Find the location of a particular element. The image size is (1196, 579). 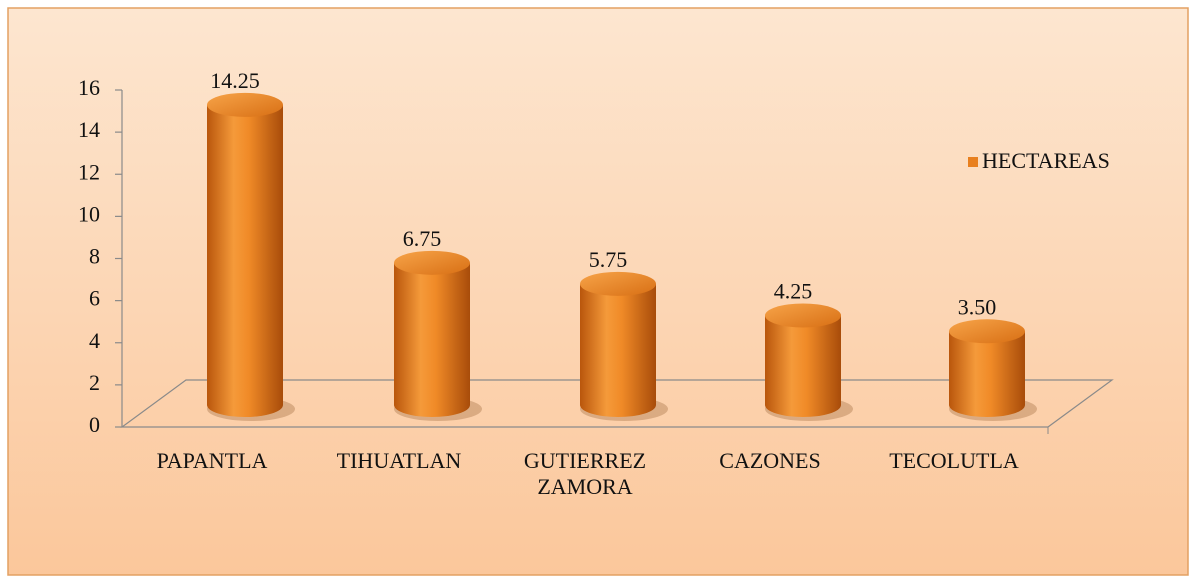

y-tick-label: 0 is located at coordinates (94, 424).